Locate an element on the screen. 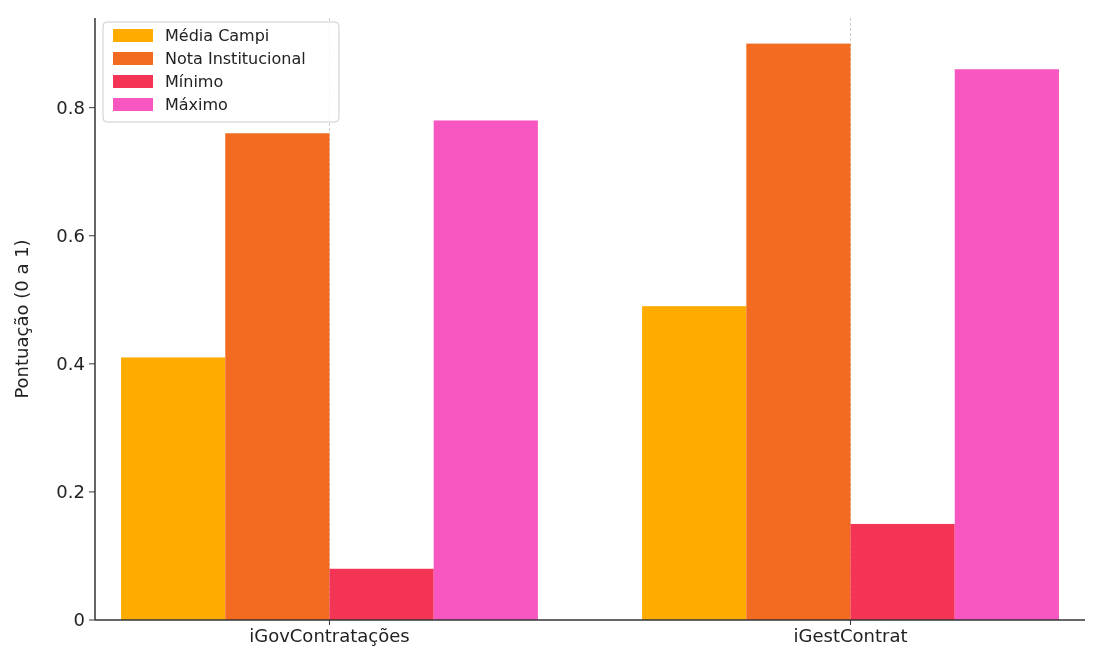 The height and width of the screenshot is (648, 1095). y-axis-title: Pontuação (0 a 1) is located at coordinates (21, 319).